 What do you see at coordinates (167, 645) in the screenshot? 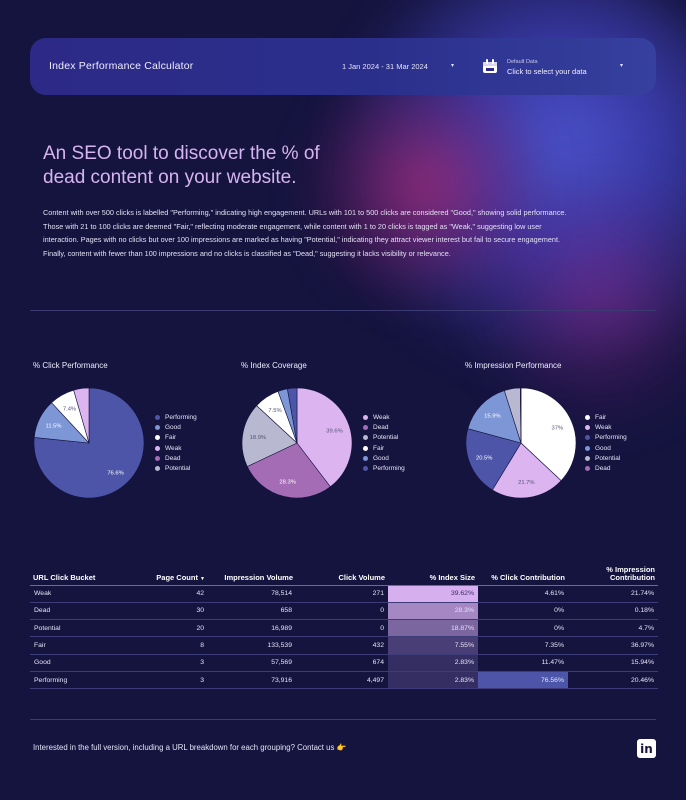
I see `cell-page-count: 8` at bounding box center [167, 645].